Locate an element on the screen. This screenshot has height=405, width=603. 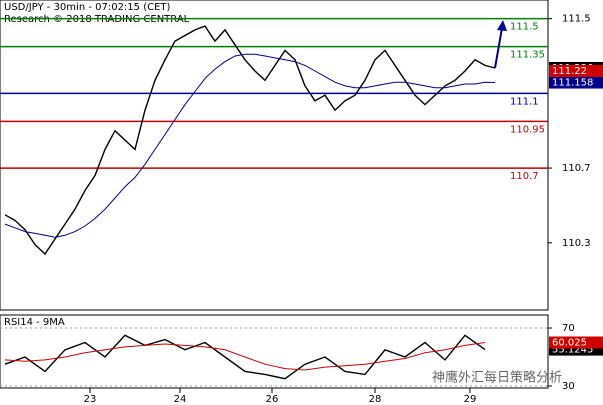
forecast-arrow-head is located at coordinates (502, 25).